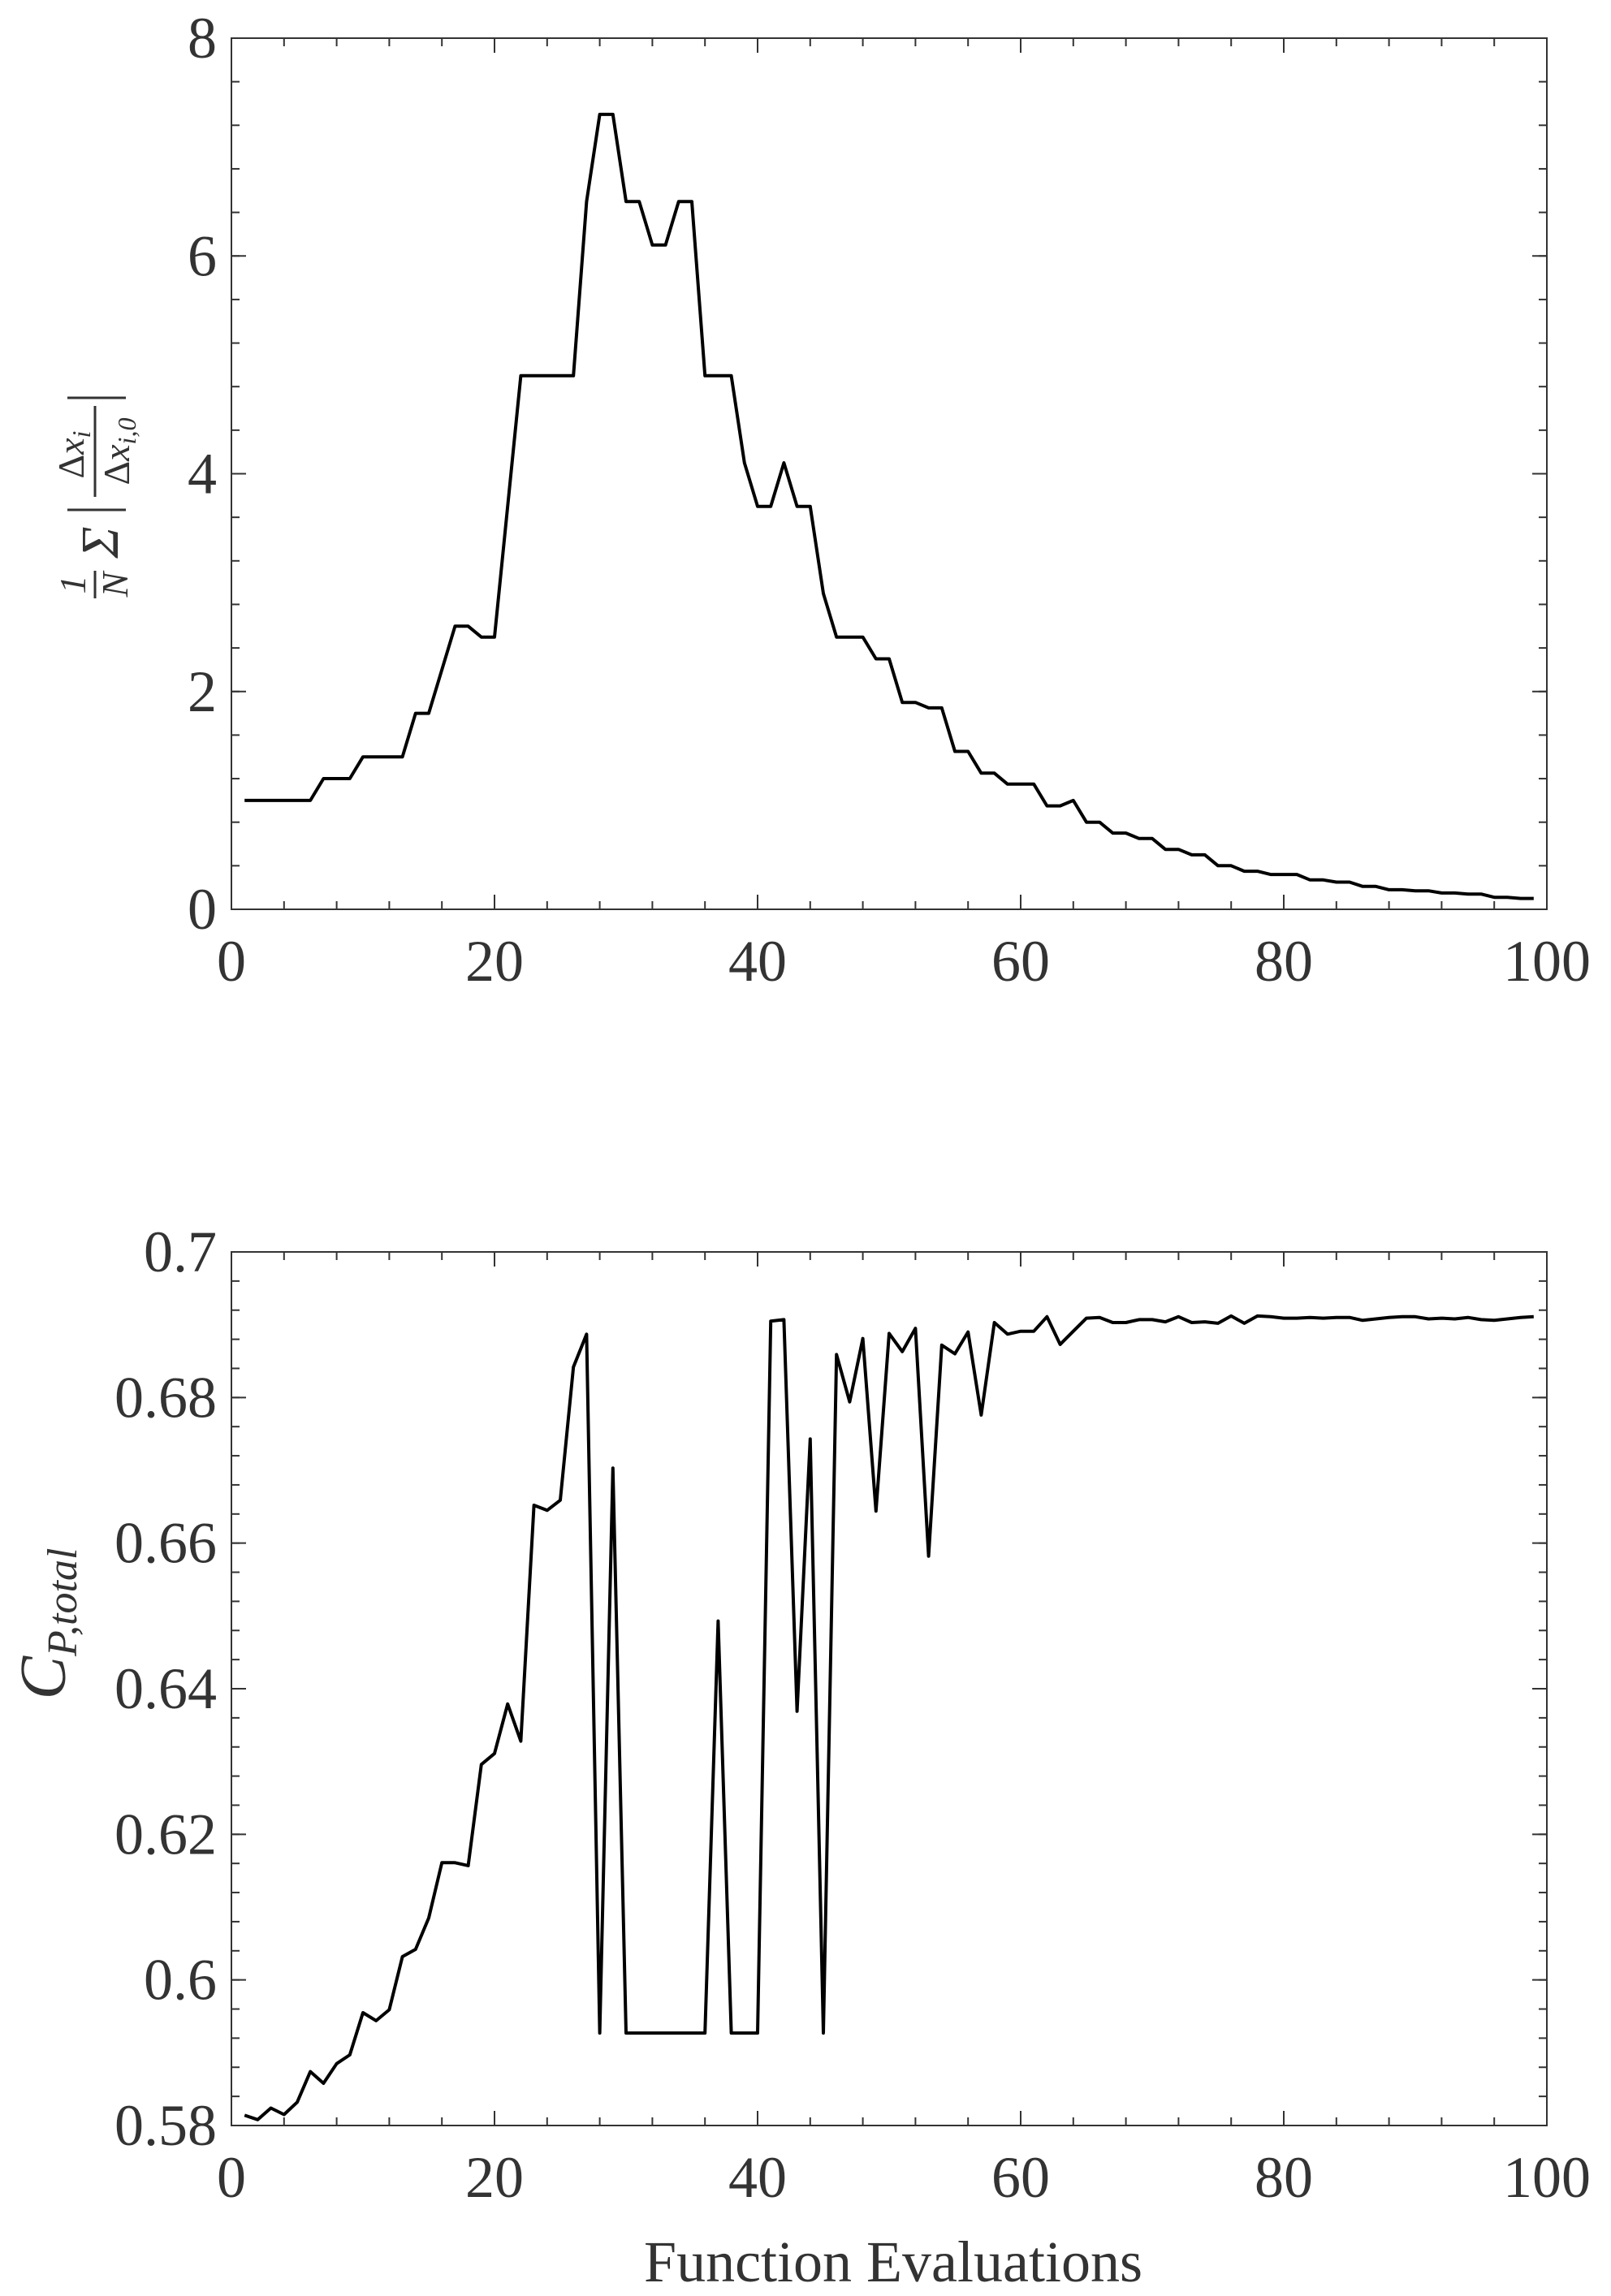  I want to click on bottom-y-tick-label: 0.64, so click(165, 1689).